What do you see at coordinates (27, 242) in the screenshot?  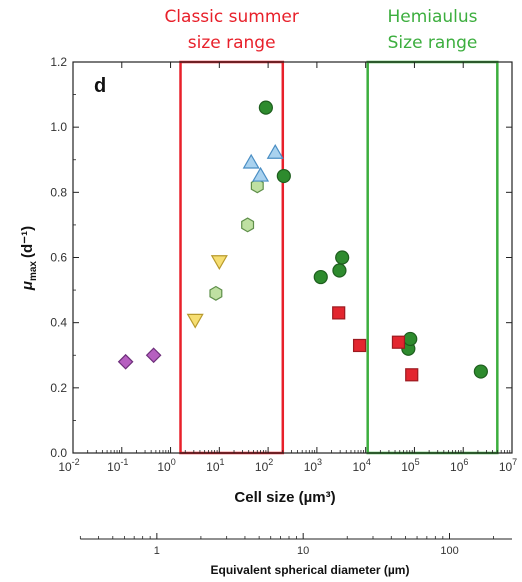 I see `y-axis-title-unit: (d⁻¹)` at bounding box center [27, 242].